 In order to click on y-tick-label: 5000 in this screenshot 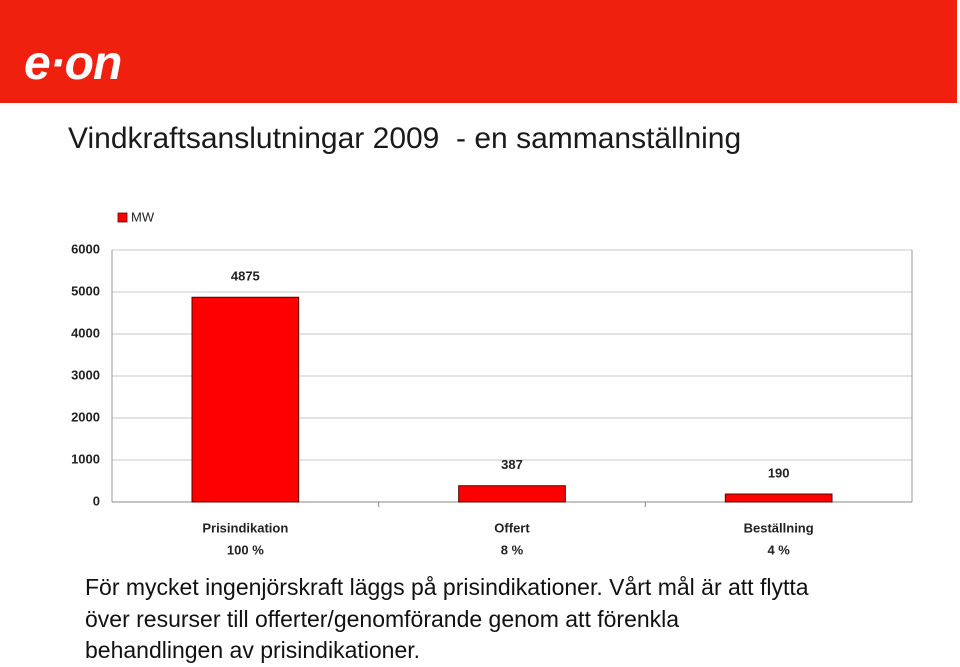, I will do `click(85, 290)`.